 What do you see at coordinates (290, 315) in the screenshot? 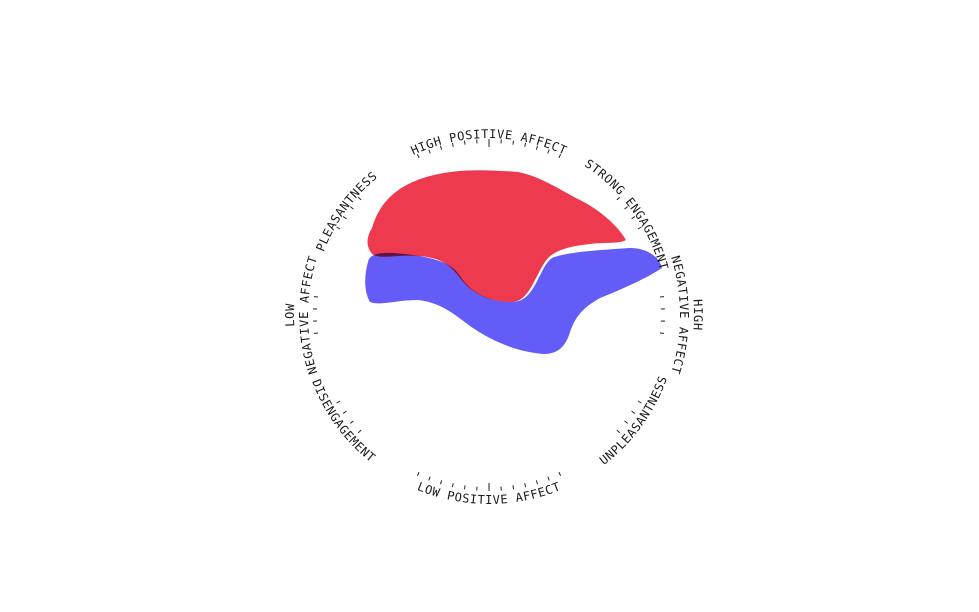
I see `label-low-negative-affect-line1: LOW` at bounding box center [290, 315].